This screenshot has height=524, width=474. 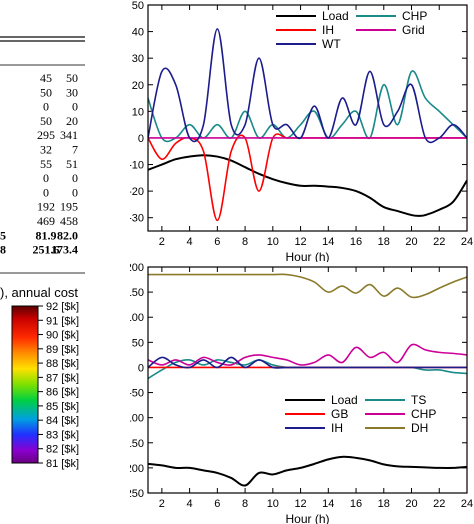 What do you see at coordinates (62, 307) in the screenshot?
I see `colorbar-label: 92 [$k]` at bounding box center [62, 307].